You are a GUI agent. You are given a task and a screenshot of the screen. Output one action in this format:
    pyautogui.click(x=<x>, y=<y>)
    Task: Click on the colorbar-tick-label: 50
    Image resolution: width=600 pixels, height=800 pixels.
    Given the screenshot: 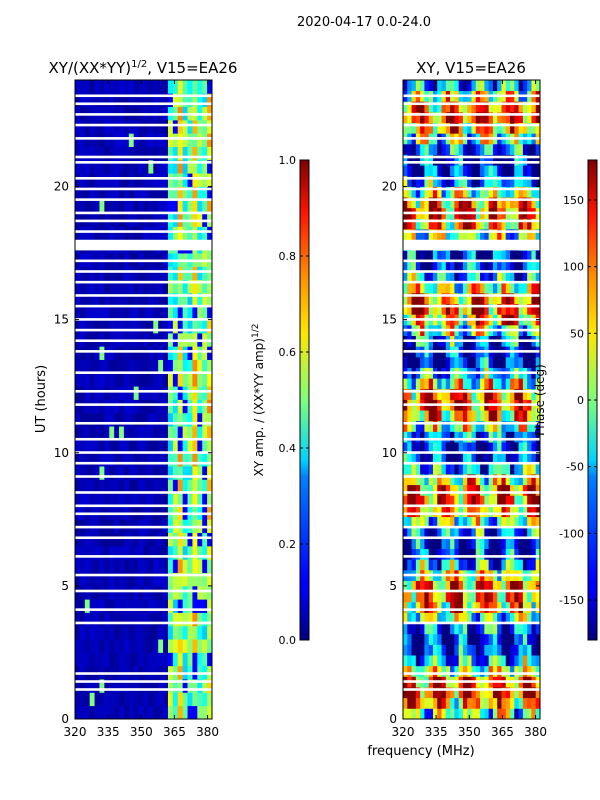 What is the action you would take?
    pyautogui.click(x=577, y=333)
    